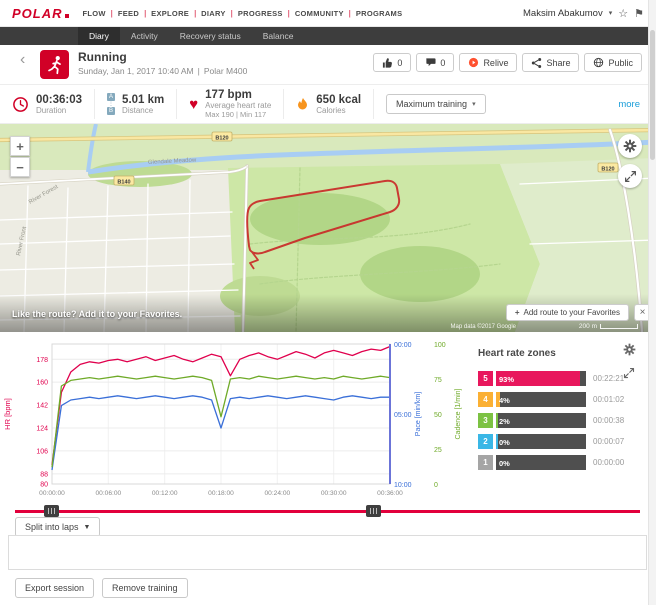 The image size is (656, 605). Describe the element at coordinates (102, 57) in the screenshot. I see `session-title: Running` at that location.